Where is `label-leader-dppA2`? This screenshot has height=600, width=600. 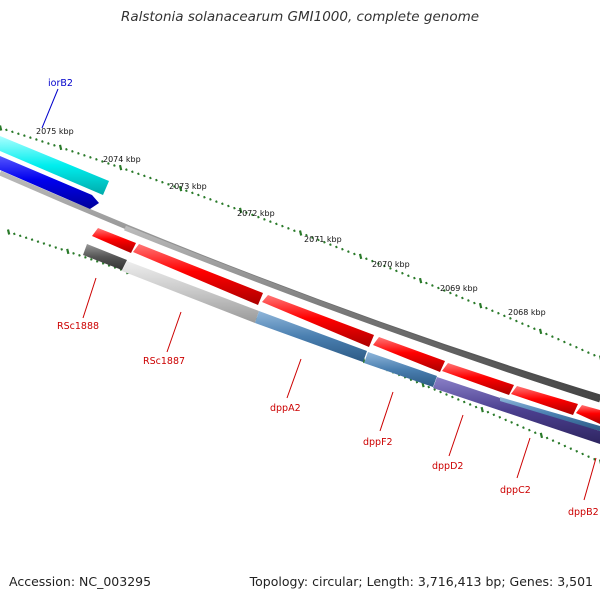
label-leader-dppA2 is located at coordinates (294, 378).